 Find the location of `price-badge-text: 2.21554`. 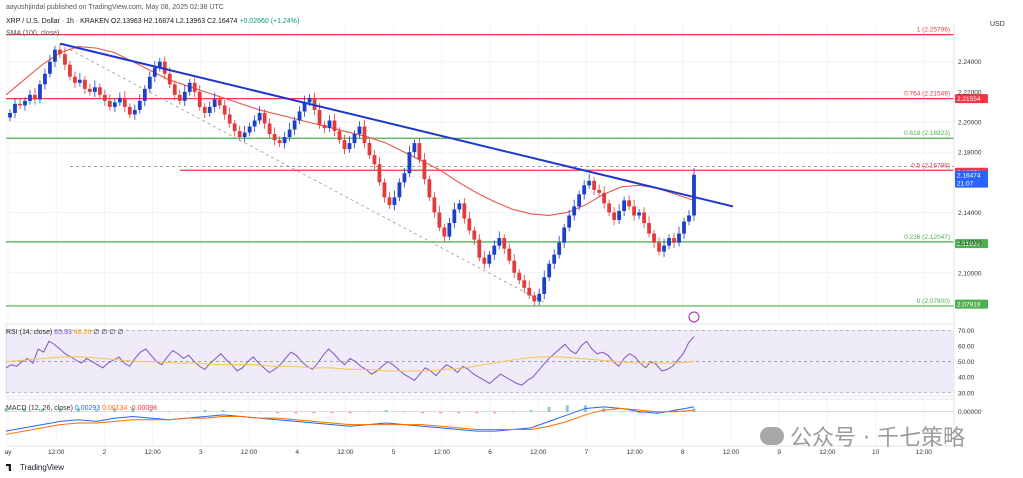

price-badge-text: 2.21554 is located at coordinates (969, 99).